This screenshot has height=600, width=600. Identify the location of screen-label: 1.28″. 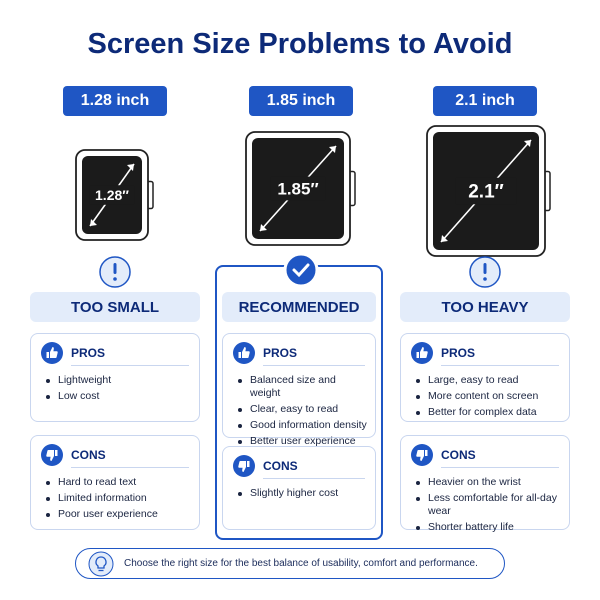
(112, 195).